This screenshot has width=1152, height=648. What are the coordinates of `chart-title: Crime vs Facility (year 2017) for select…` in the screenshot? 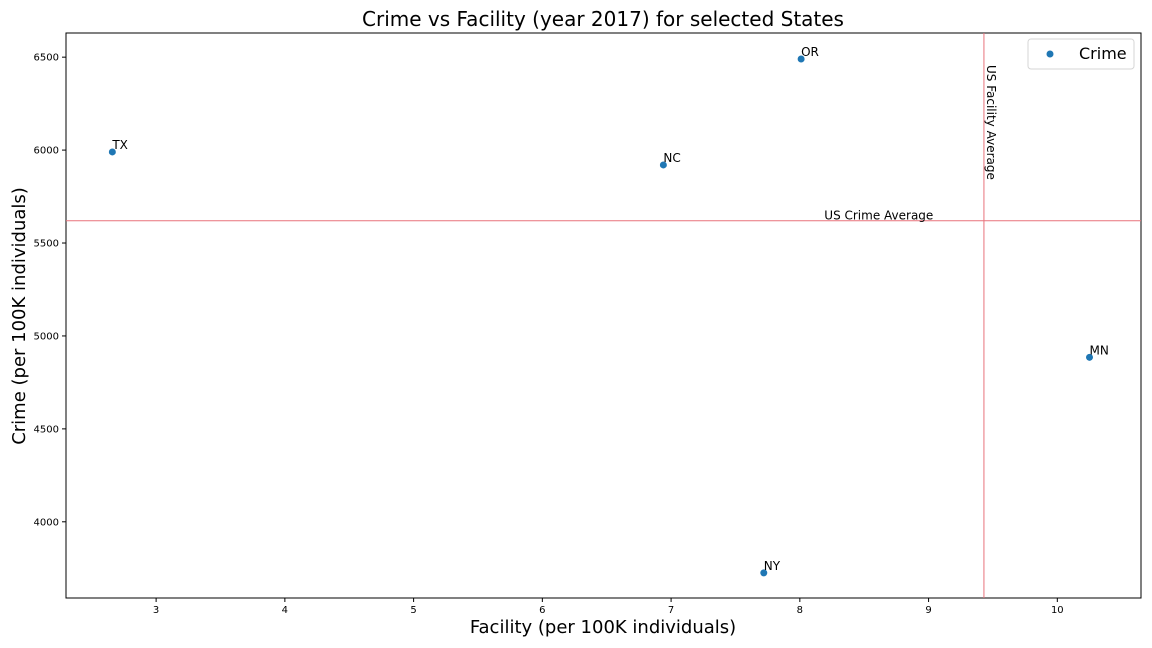 It's located at (603, 19).